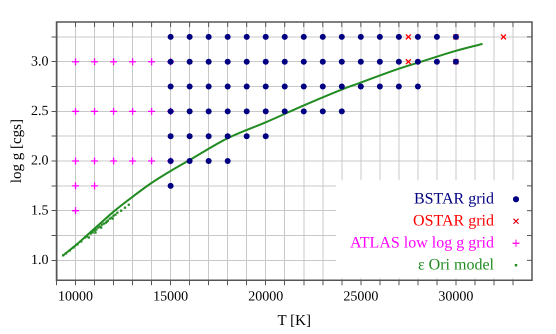  What do you see at coordinates (39, 161) in the screenshot?
I see `y-tick-label: 2.0` at bounding box center [39, 161].